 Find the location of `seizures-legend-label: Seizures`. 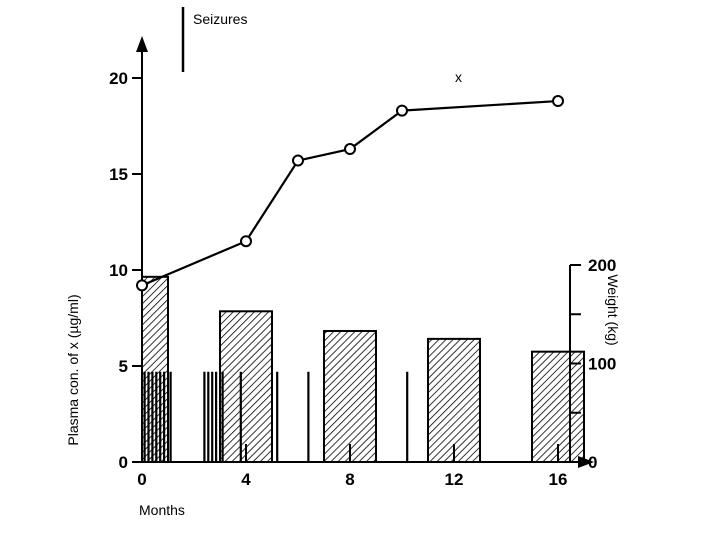

seizures-legend-label: Seizures is located at coordinates (220, 19).